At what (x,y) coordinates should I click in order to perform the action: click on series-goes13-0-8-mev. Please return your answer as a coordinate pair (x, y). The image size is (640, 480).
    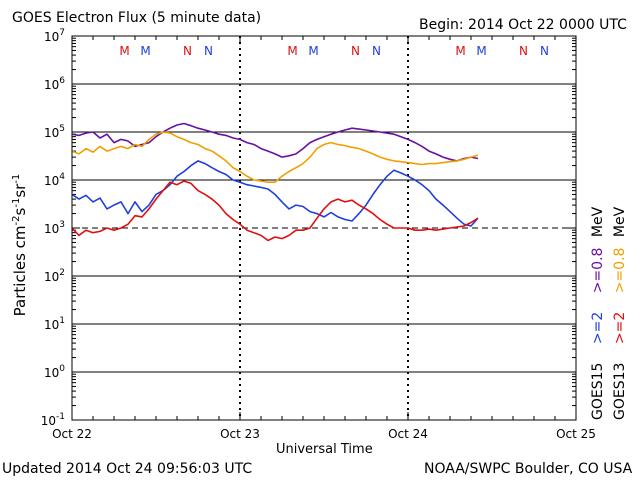
    Looking at the image, I should click on (275, 157).